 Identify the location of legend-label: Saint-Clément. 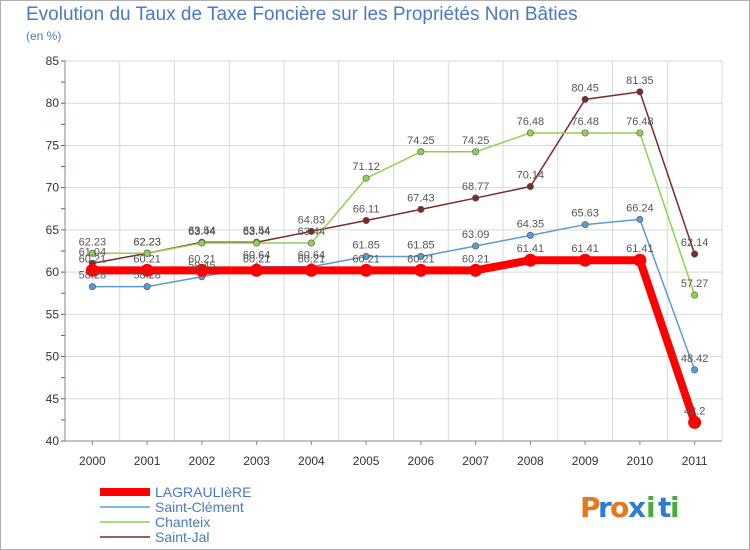
(199, 507).